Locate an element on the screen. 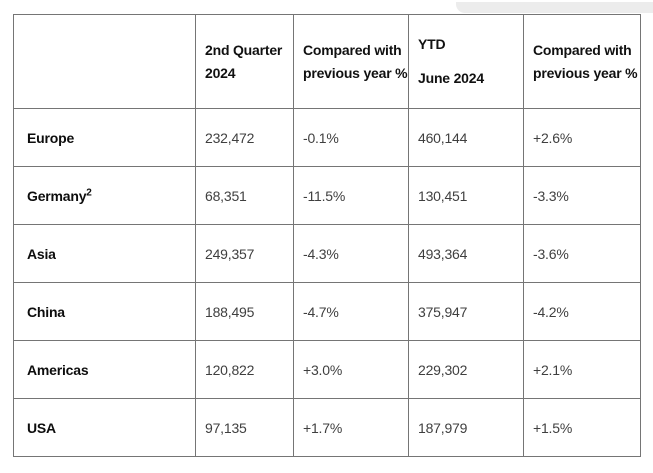 The height and width of the screenshot is (473, 653). header-ytd-compared-line2: previous year % is located at coordinates (585, 72).